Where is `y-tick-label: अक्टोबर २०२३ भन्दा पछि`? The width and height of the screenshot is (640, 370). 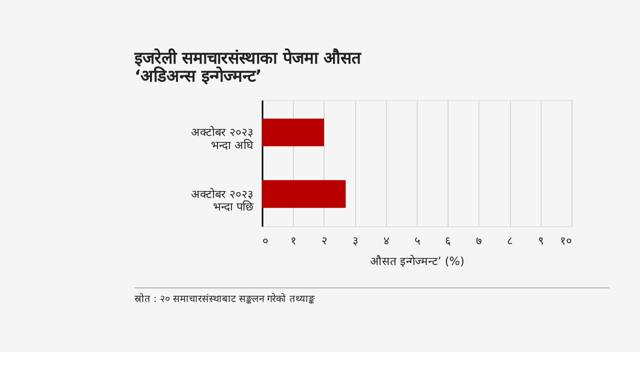 y-tick-label: अक्टोबर २०२३ भन्दा पछि is located at coordinates (222, 200).